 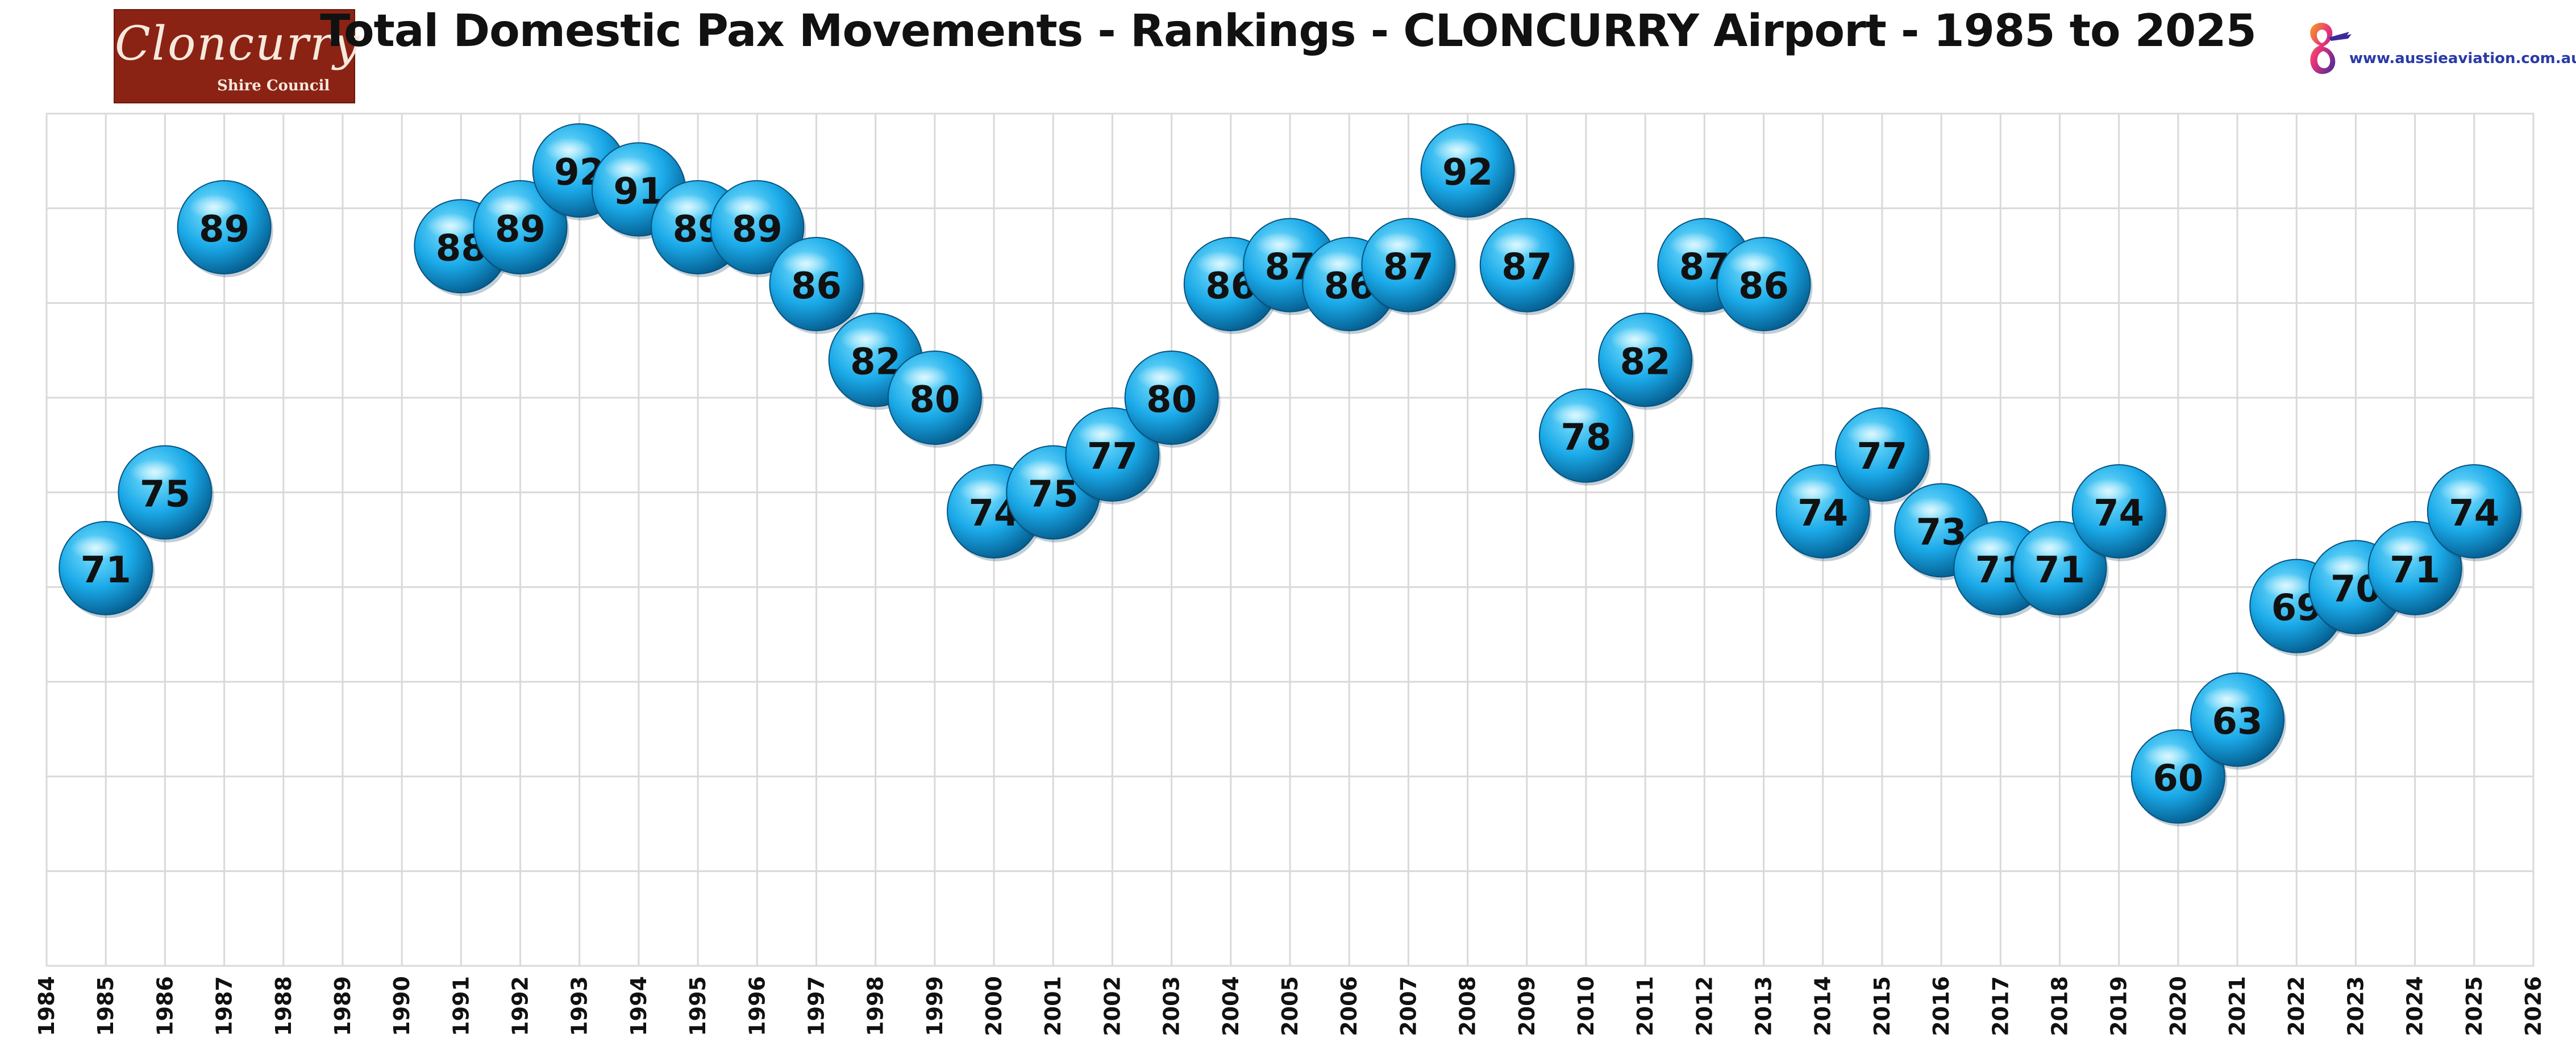 I want to click on data-point: 82, so click(x=1646, y=361).